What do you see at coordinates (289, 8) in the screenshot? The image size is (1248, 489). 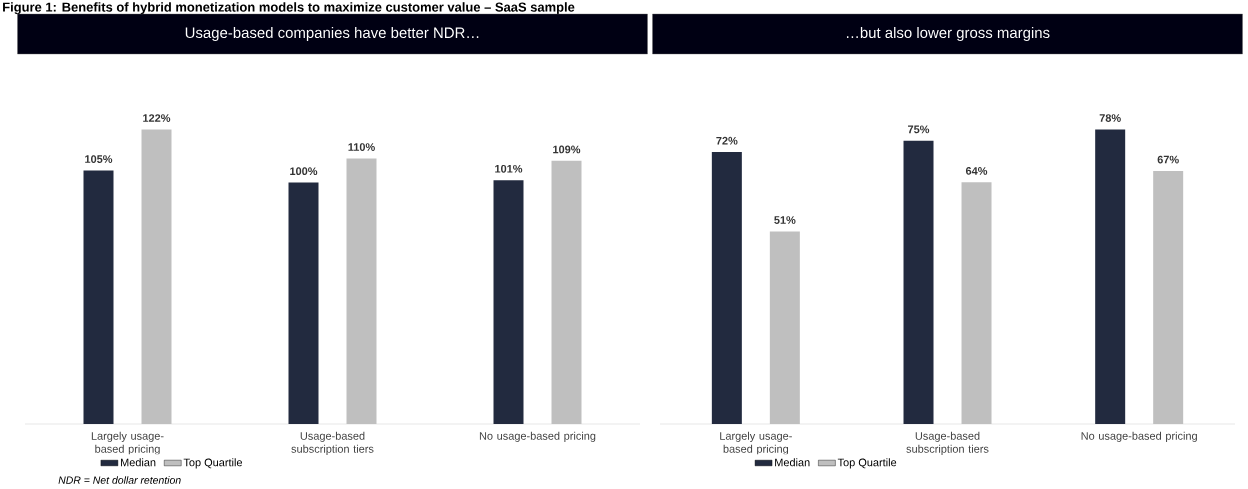 I see `caption: Figure 1: Benefits of hybrid monetization models to maximize customer value – SaaS sample` at bounding box center [289, 8].